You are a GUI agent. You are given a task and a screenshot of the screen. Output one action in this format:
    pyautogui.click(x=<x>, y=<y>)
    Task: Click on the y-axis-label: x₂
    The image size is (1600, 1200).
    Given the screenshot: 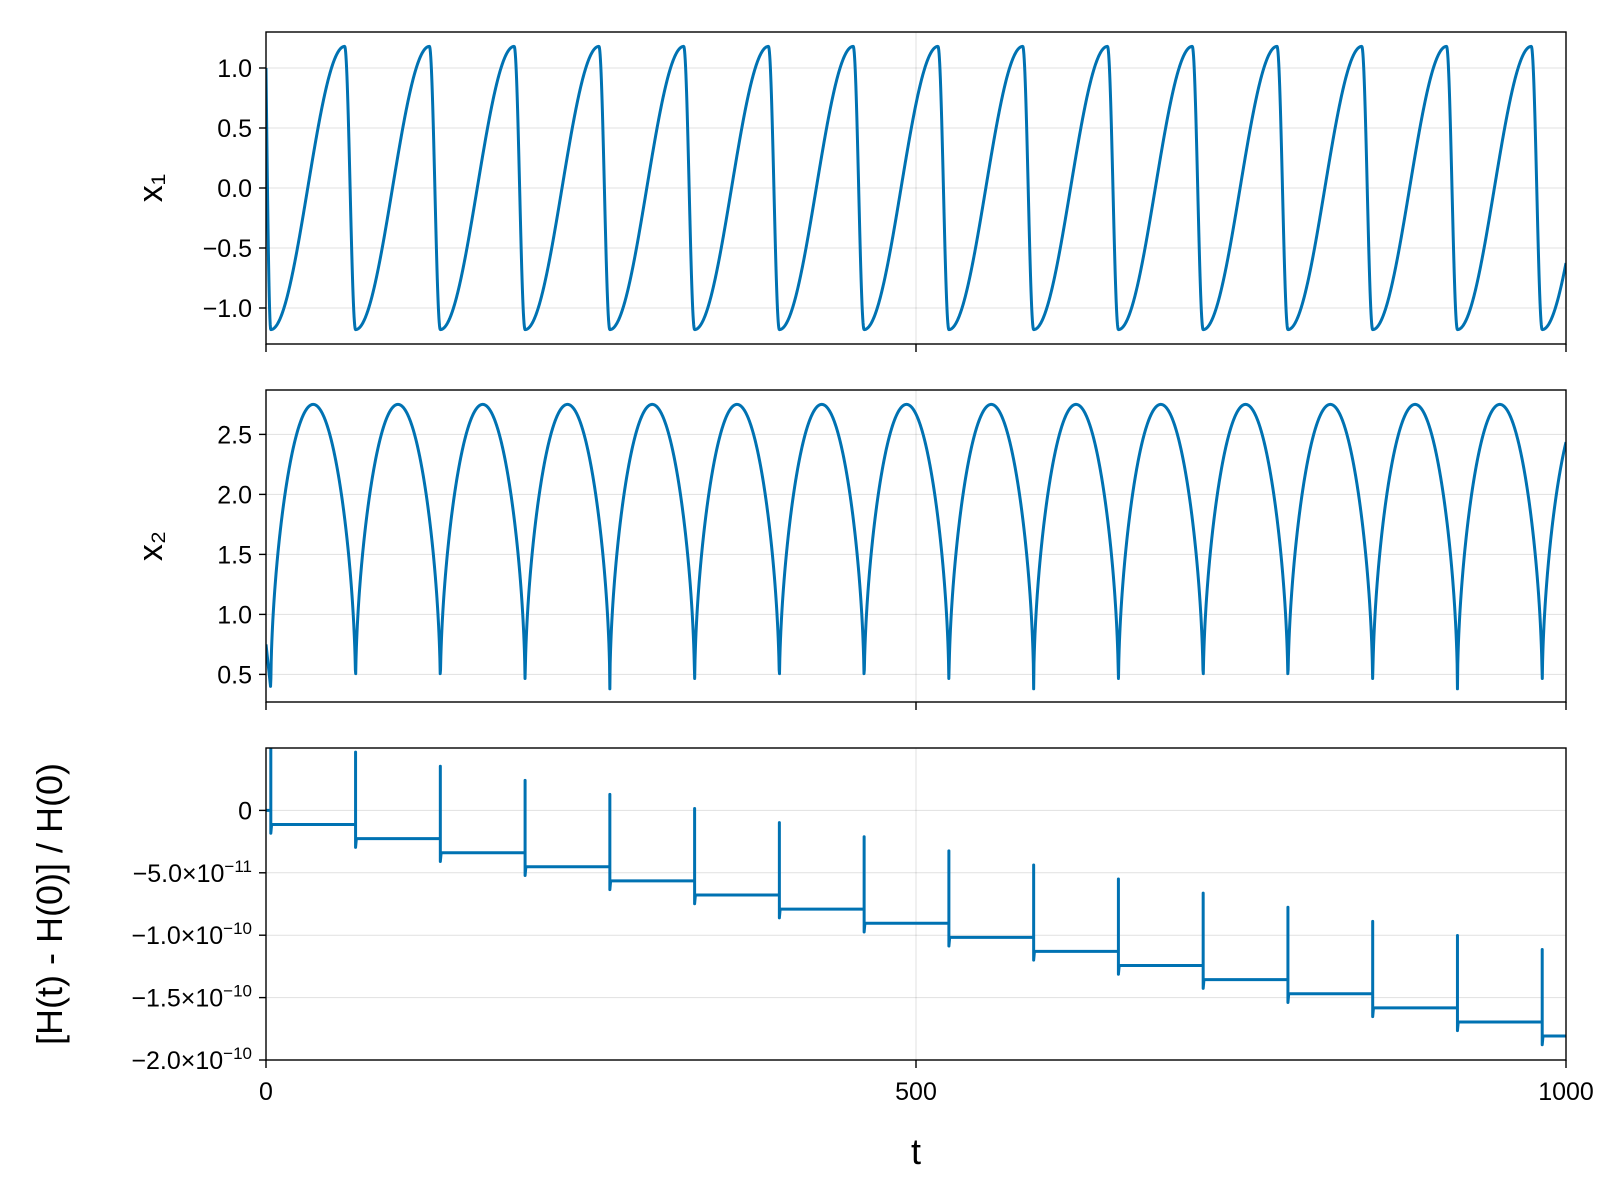 What is the action you would take?
    pyautogui.click(x=151, y=546)
    